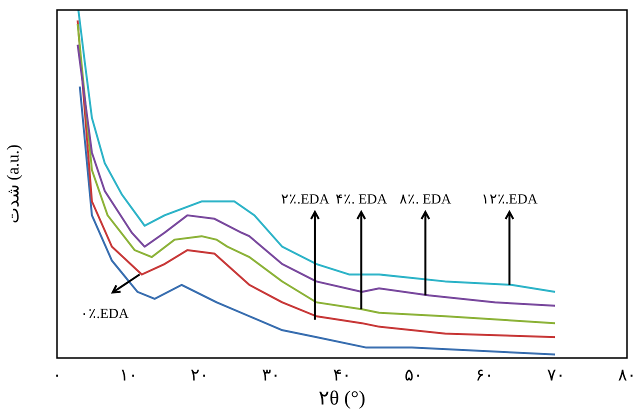  What do you see at coordinates (509, 200) in the screenshot?
I see `annotation: ۱۲٪.EDA` at bounding box center [509, 200].